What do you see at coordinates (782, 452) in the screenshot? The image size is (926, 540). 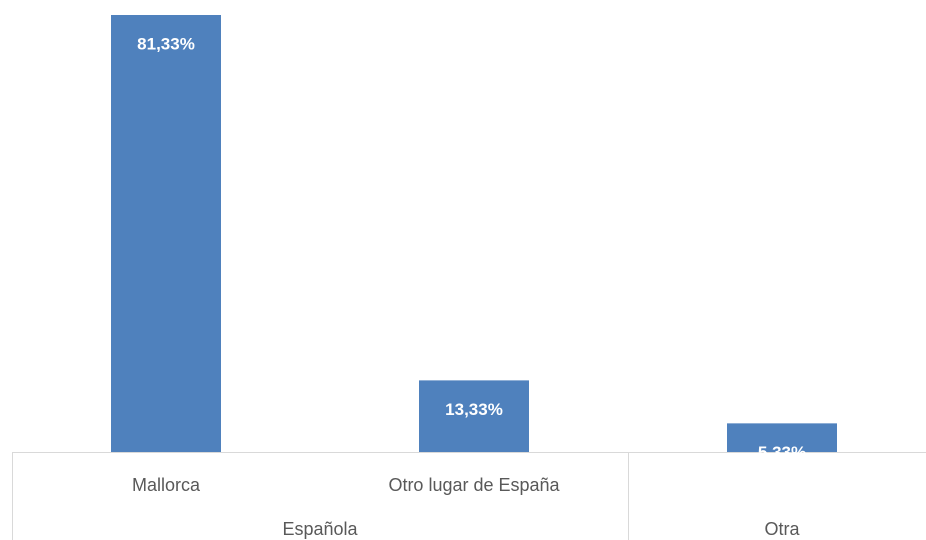 I see `data-label: 5,33%` at bounding box center [782, 452].